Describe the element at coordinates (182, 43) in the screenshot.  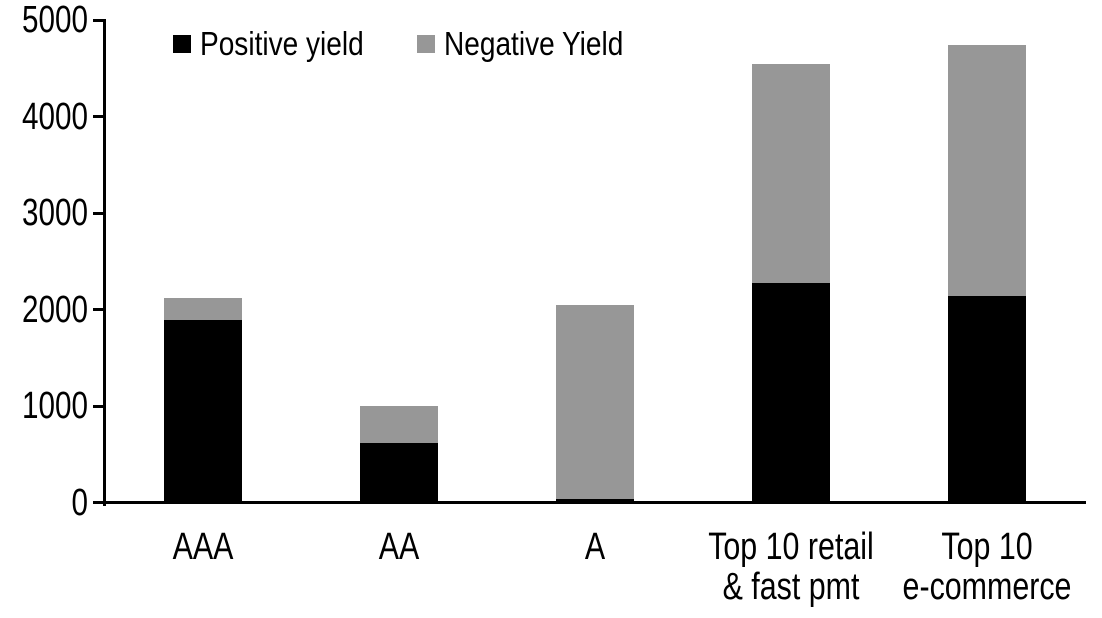
I see `positive-yield-swatch-icon` at that location.